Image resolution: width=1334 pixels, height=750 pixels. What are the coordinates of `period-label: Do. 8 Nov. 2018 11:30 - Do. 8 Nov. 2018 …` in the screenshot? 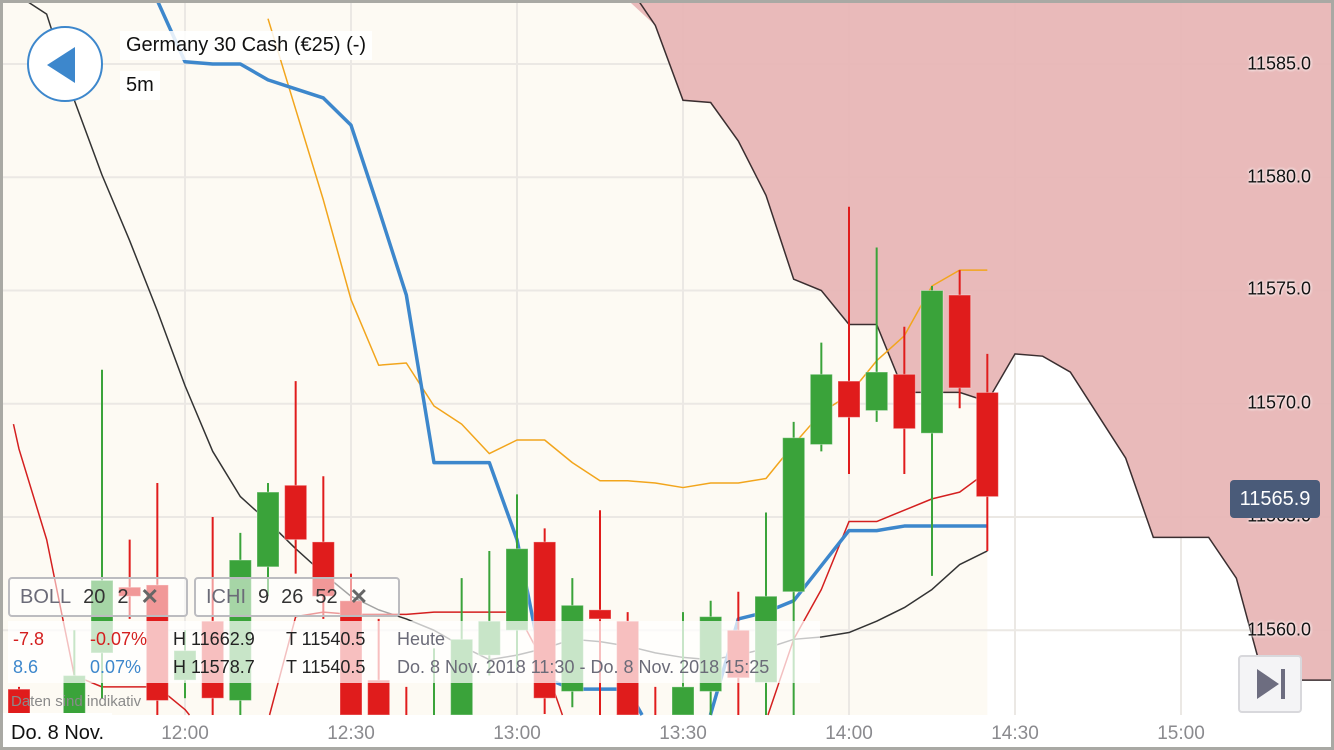 It's located at (583, 667).